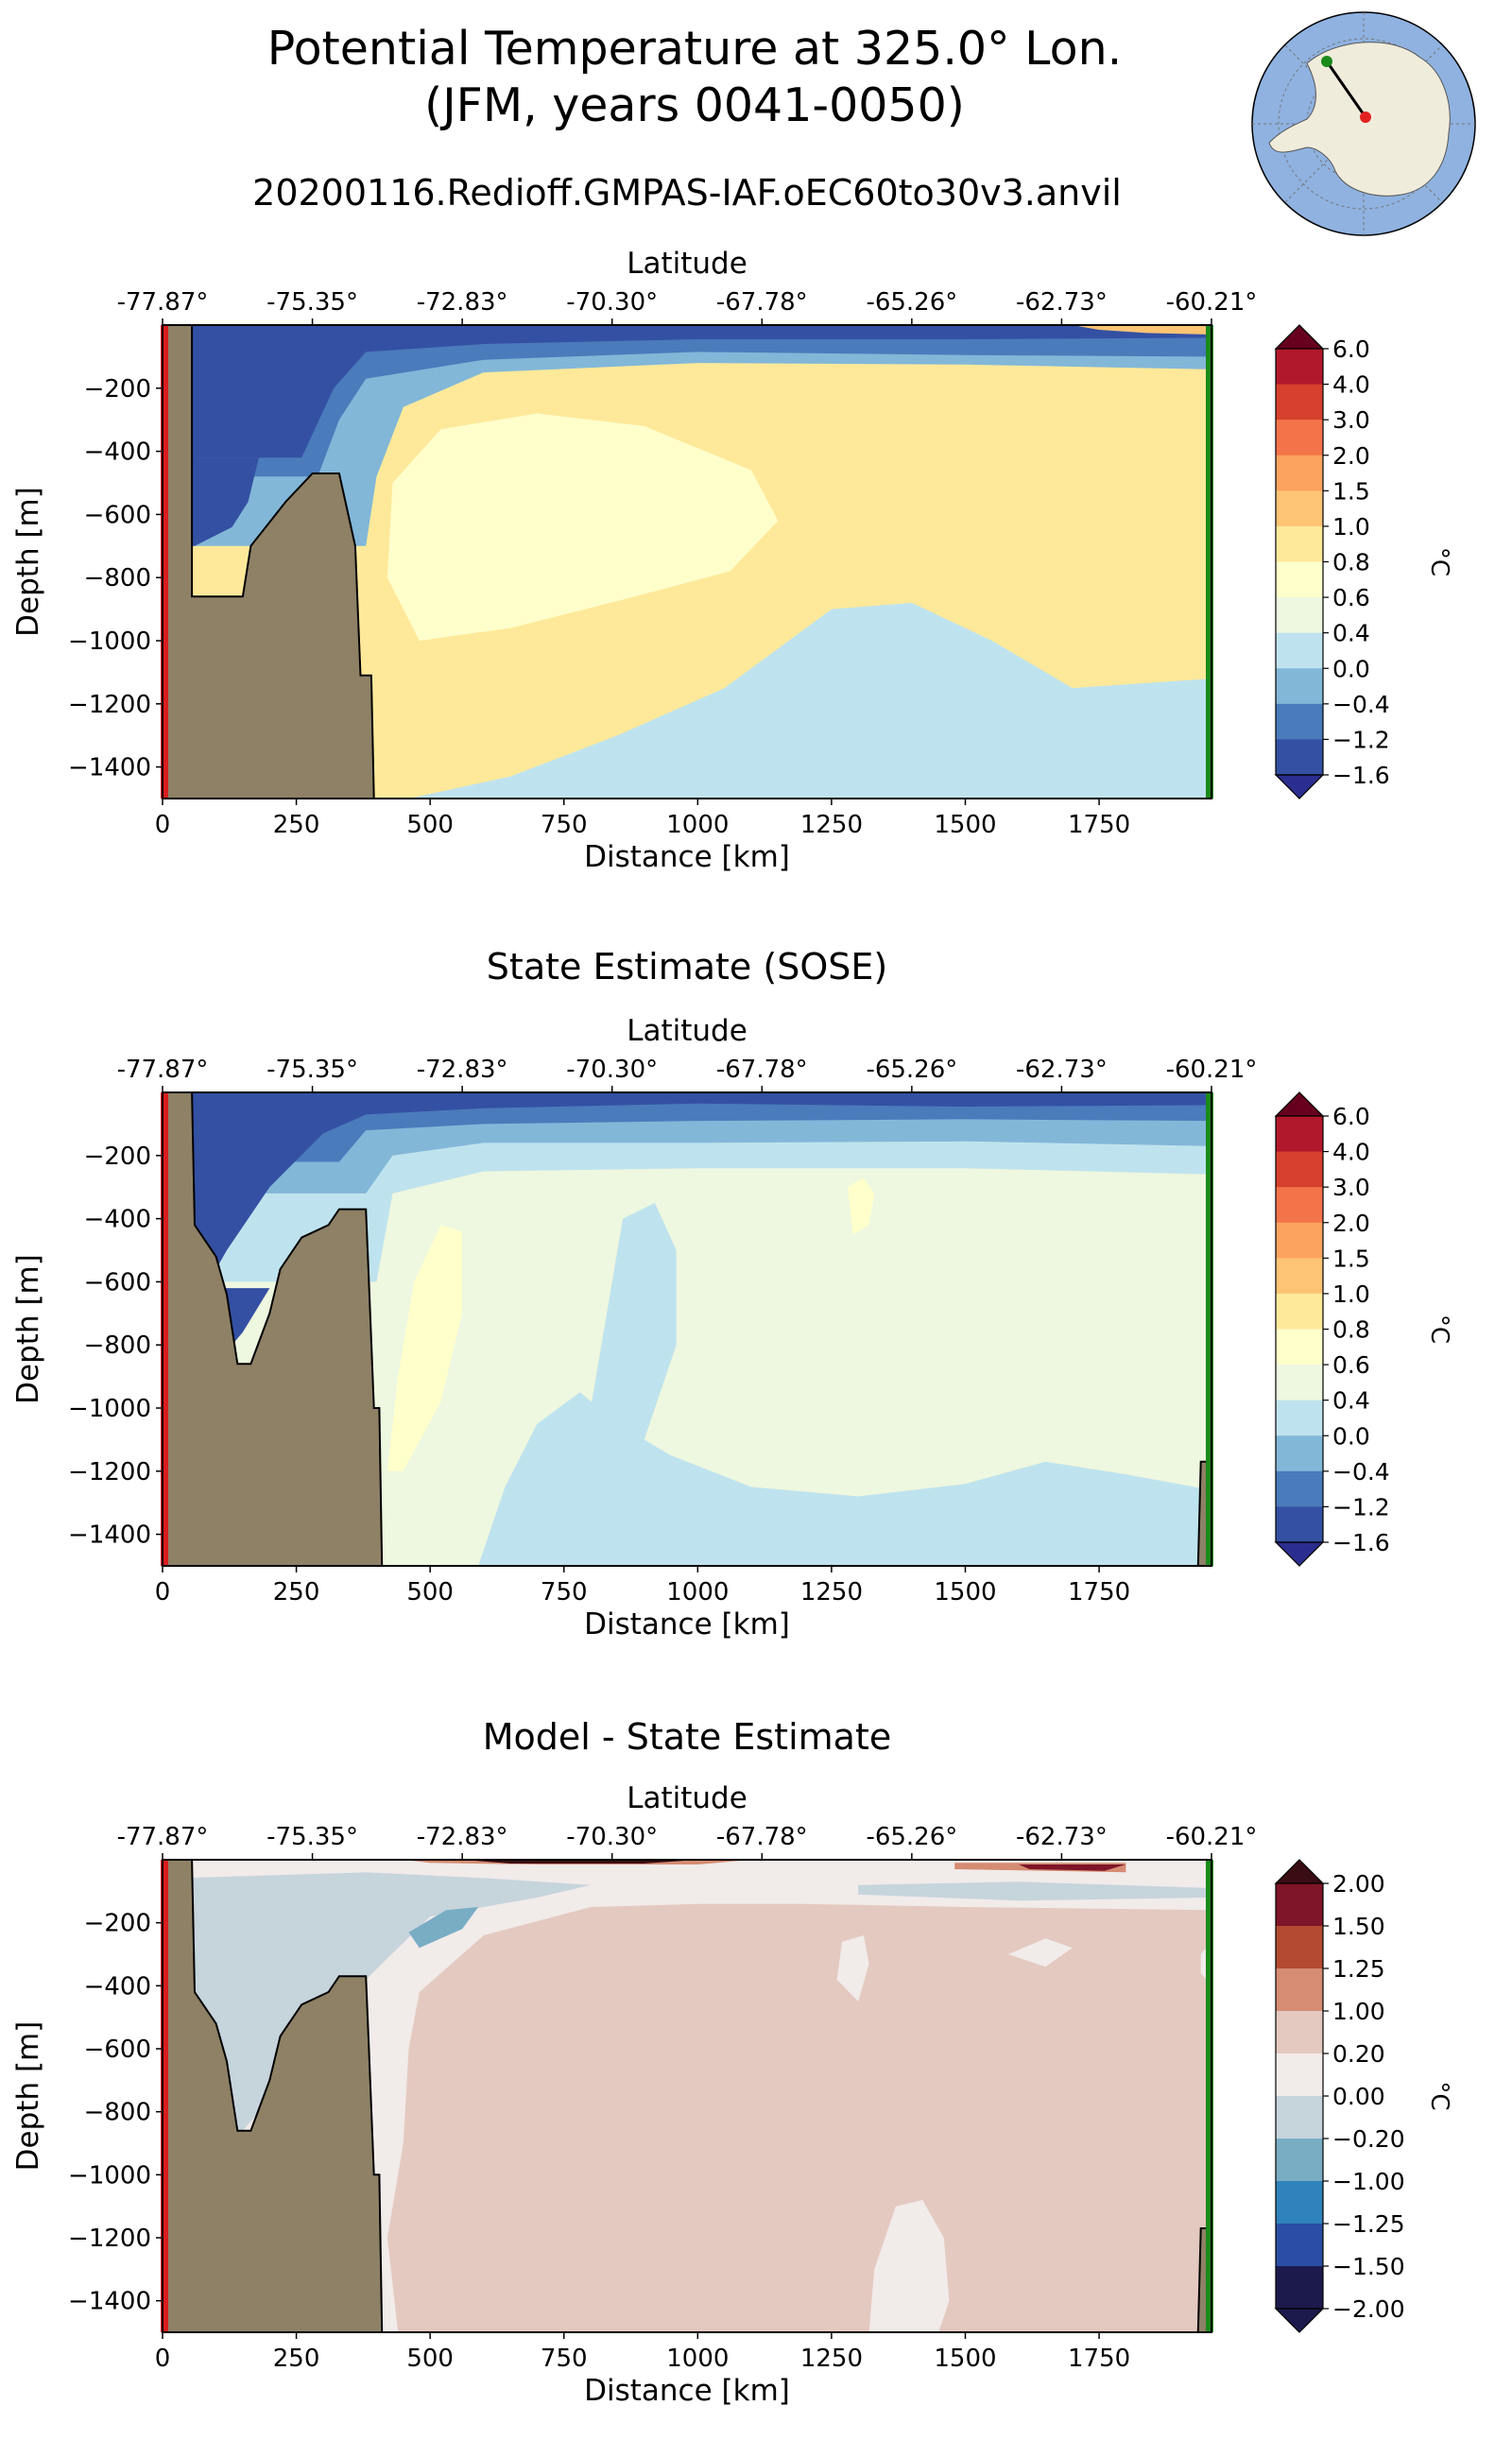  What do you see at coordinates (1299, 1554) in the screenshot?
I see `colorbar-extend-min` at bounding box center [1299, 1554].